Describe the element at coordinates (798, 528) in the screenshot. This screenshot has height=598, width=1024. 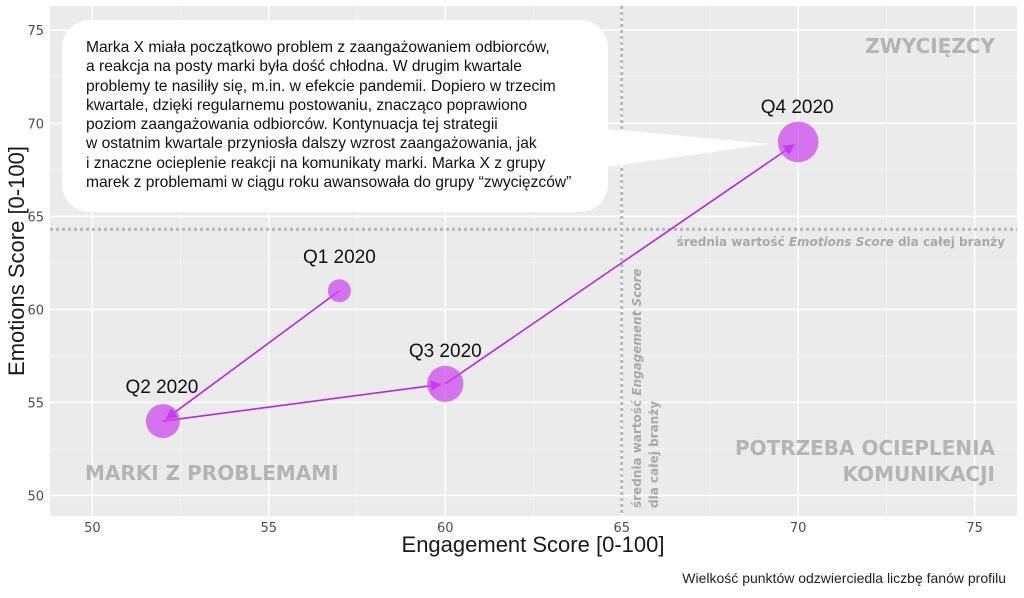
I see `x-tick-label: 70` at that location.